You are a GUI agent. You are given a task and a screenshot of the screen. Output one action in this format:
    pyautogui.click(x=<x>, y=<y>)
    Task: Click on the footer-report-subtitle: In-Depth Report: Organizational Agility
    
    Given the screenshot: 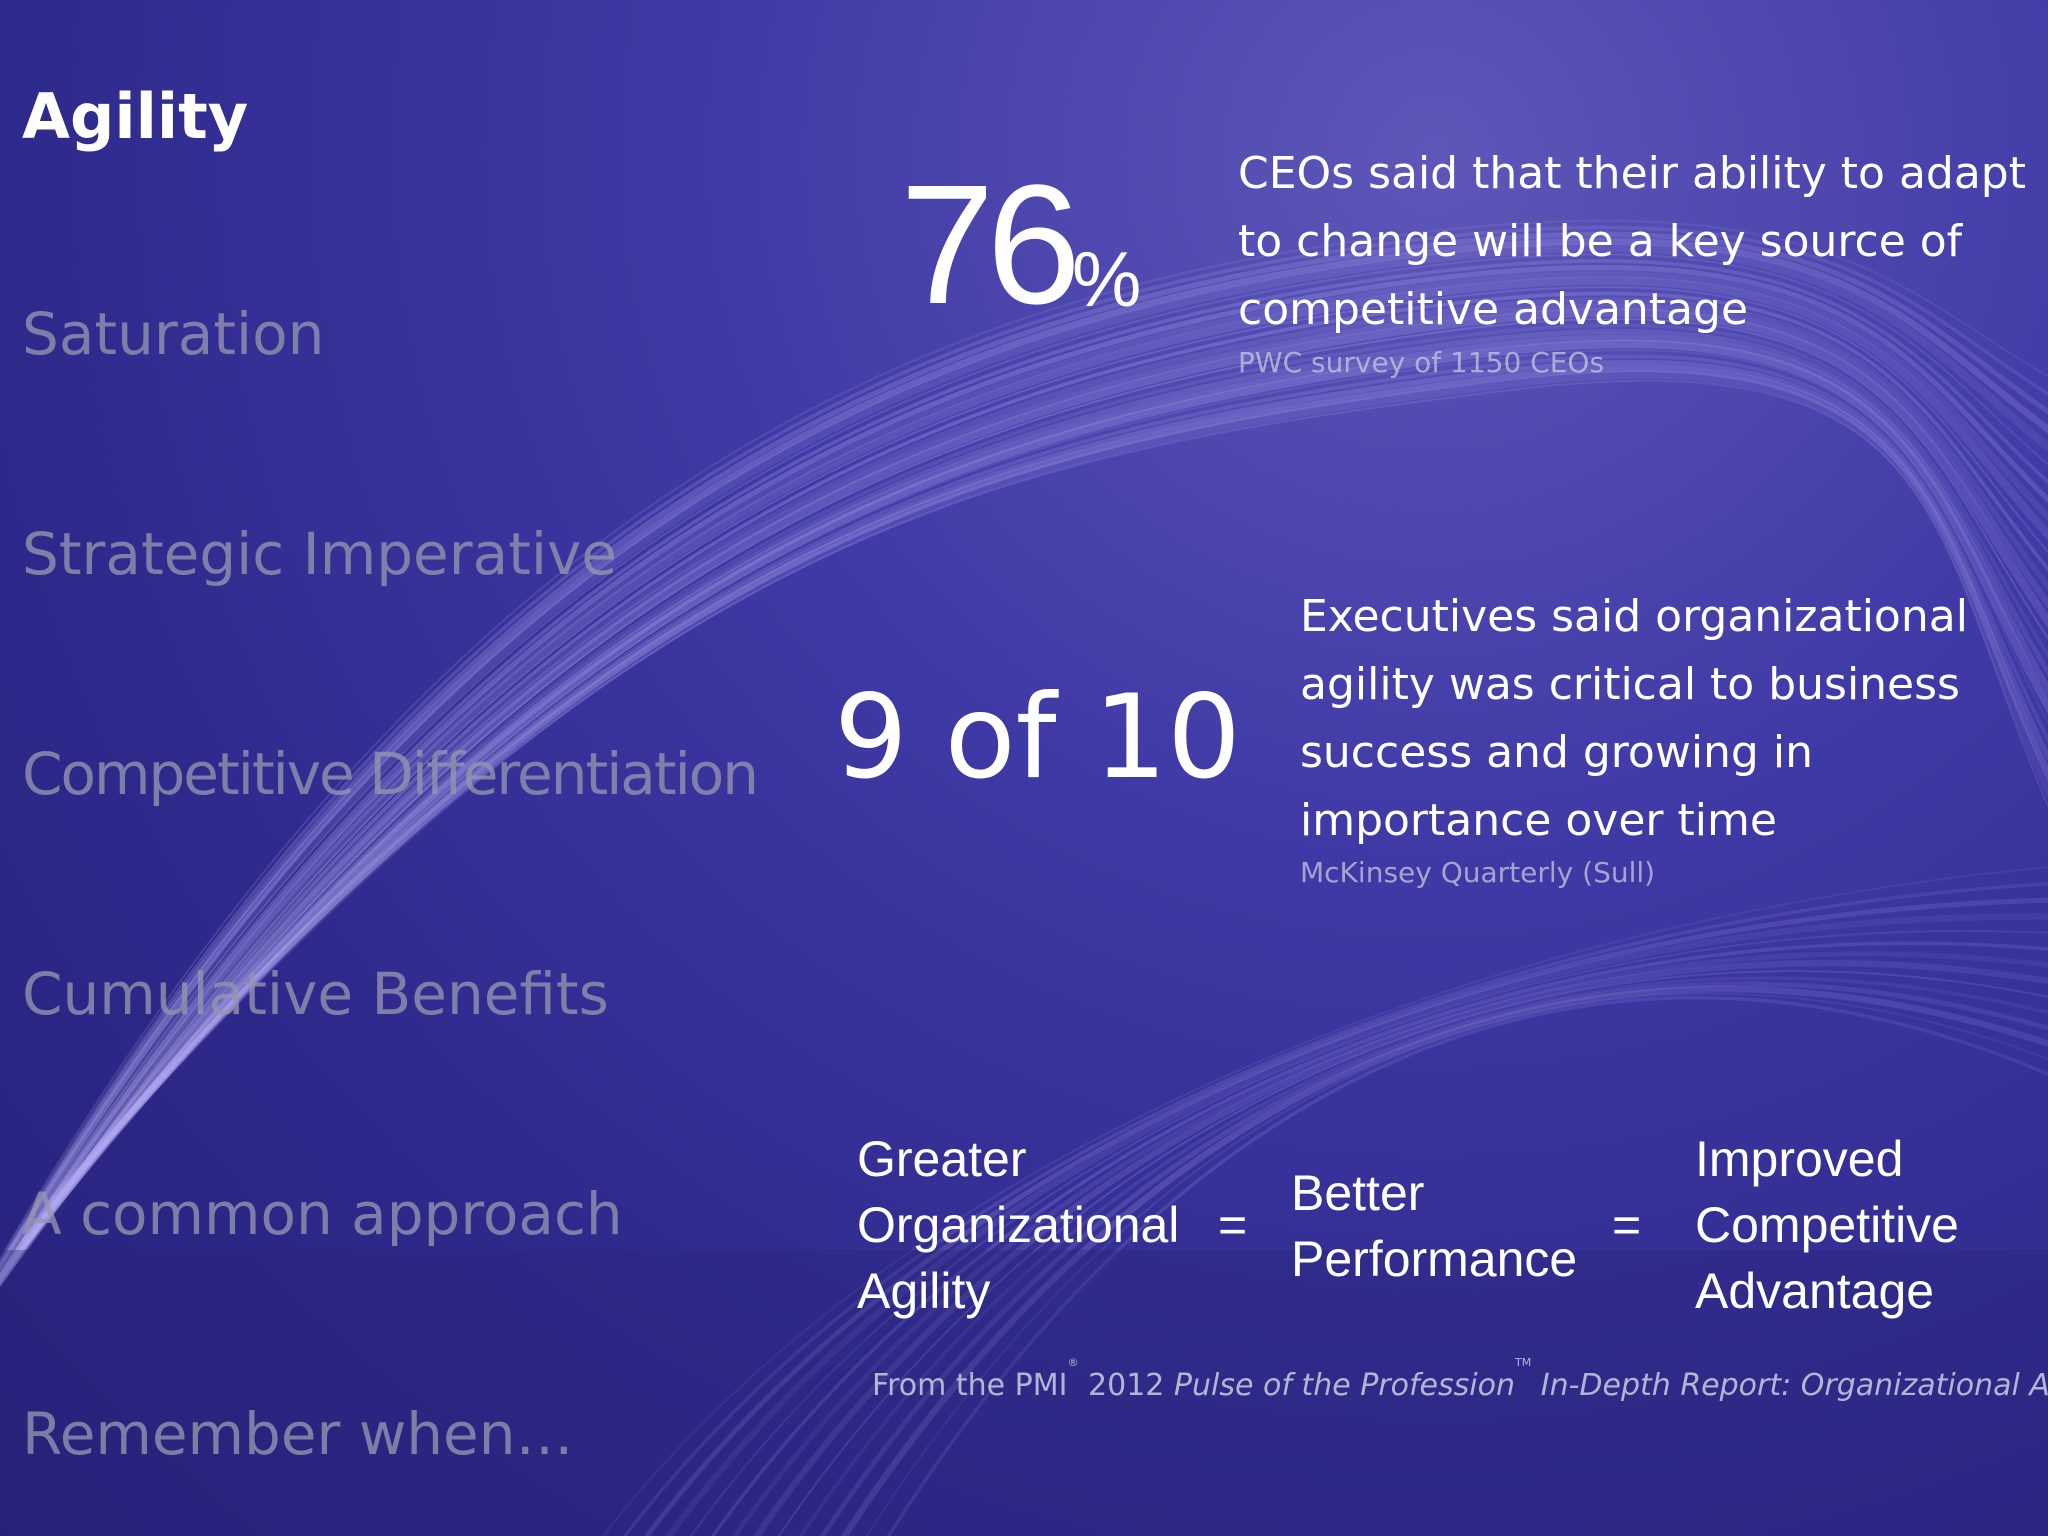 What is the action you would take?
    pyautogui.click(x=1794, y=1385)
    